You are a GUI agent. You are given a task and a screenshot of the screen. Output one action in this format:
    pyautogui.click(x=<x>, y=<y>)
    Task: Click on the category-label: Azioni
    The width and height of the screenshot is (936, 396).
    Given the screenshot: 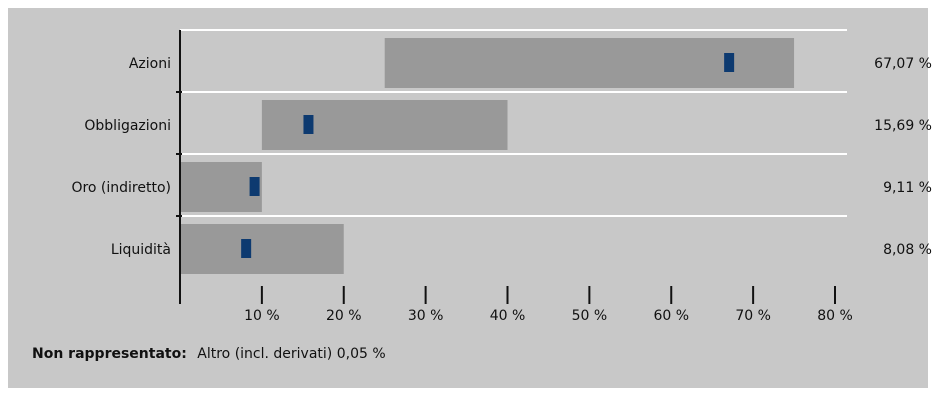 What is the action you would take?
    pyautogui.click(x=150, y=64)
    